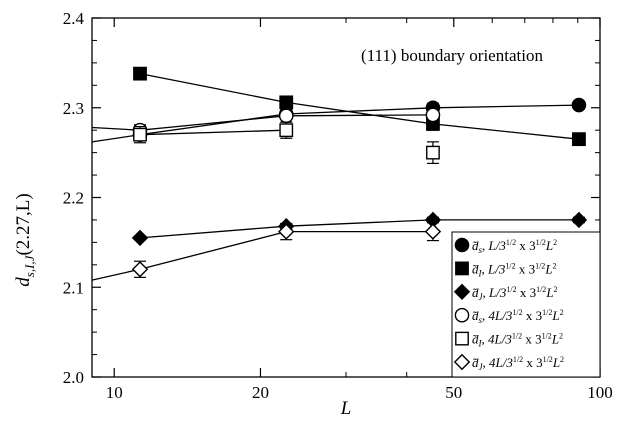 The height and width of the screenshot is (422, 628). Describe the element at coordinates (260, 392) in the screenshot. I see `x-tick-label: 20` at that location.